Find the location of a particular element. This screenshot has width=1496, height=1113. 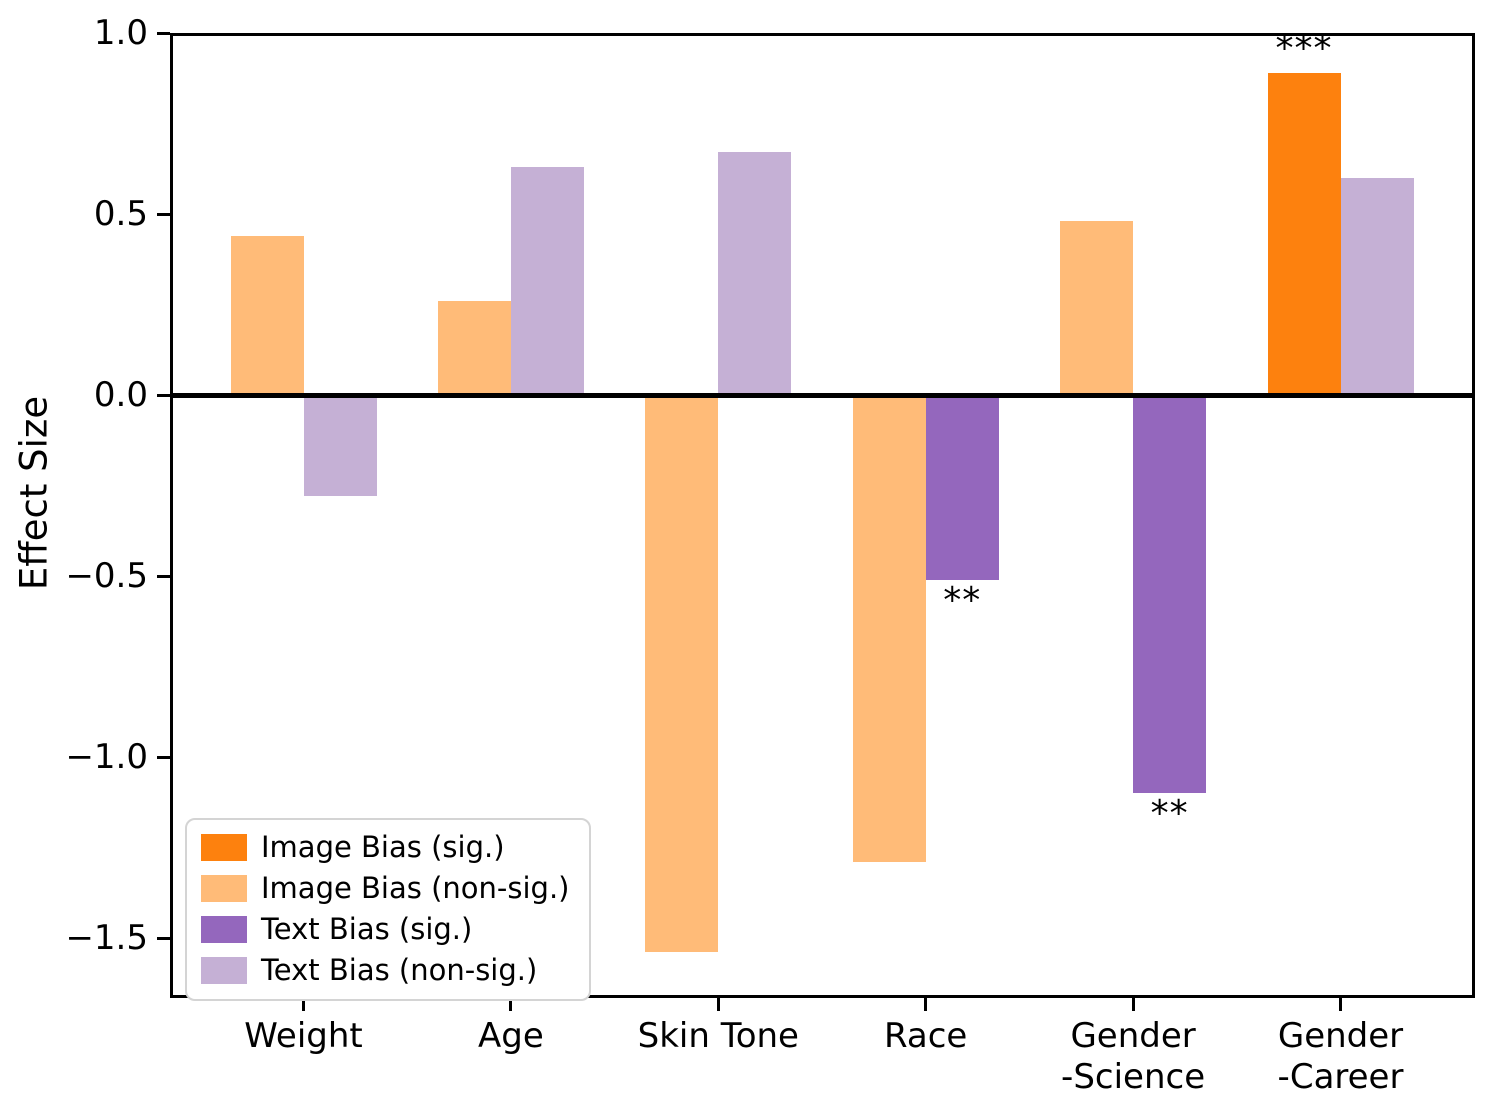

y-tick-label-0-5: −0.5 is located at coordinates (106, 576).